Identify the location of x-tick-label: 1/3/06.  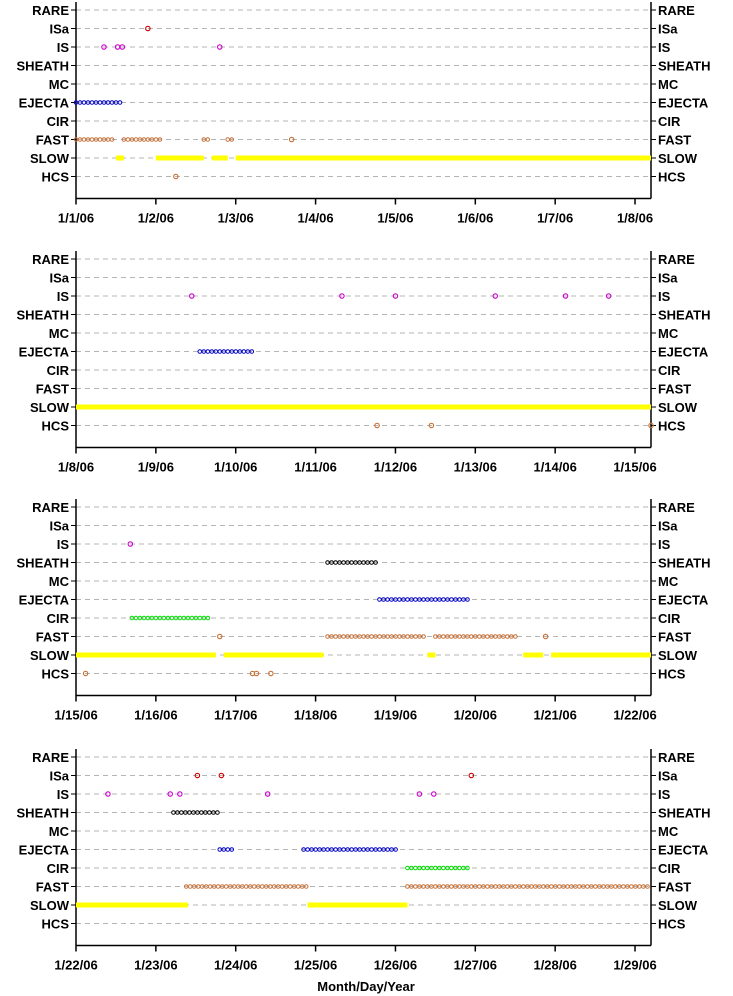
(236, 218).